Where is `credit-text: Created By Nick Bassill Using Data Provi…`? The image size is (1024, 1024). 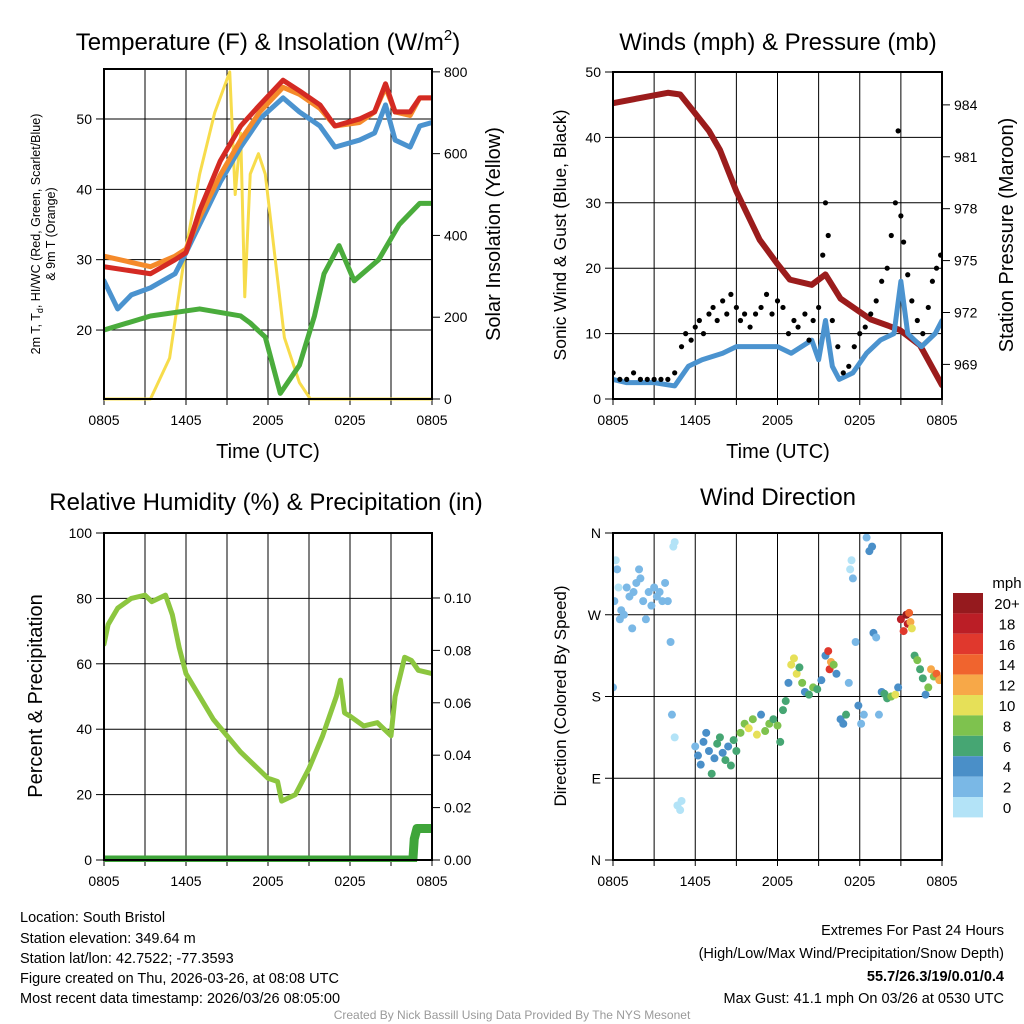 credit-text: Created By Nick Bassill Using Data Provi… is located at coordinates (512, 1015).